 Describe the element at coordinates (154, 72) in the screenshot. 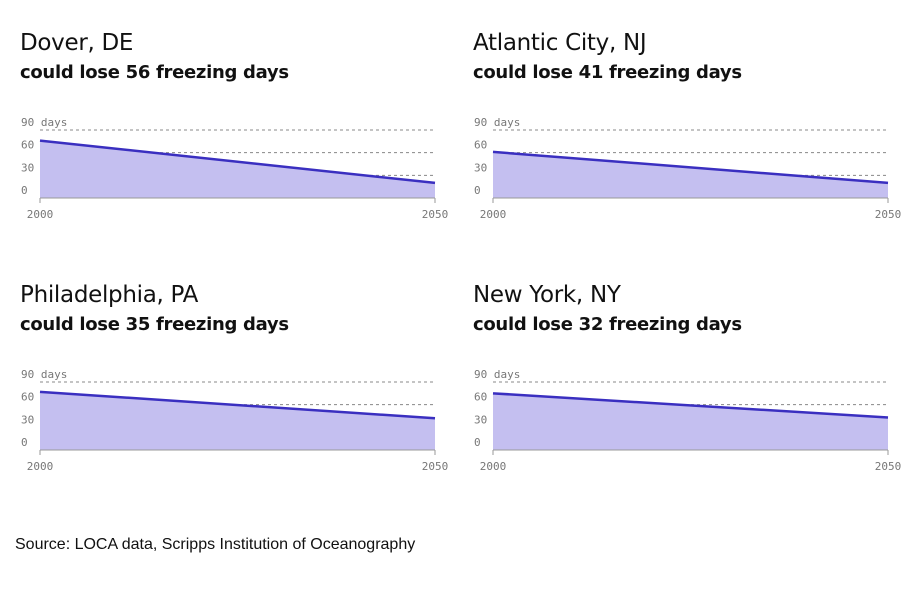

I see `chart-subtitle: could lose 56 freezing days` at that location.